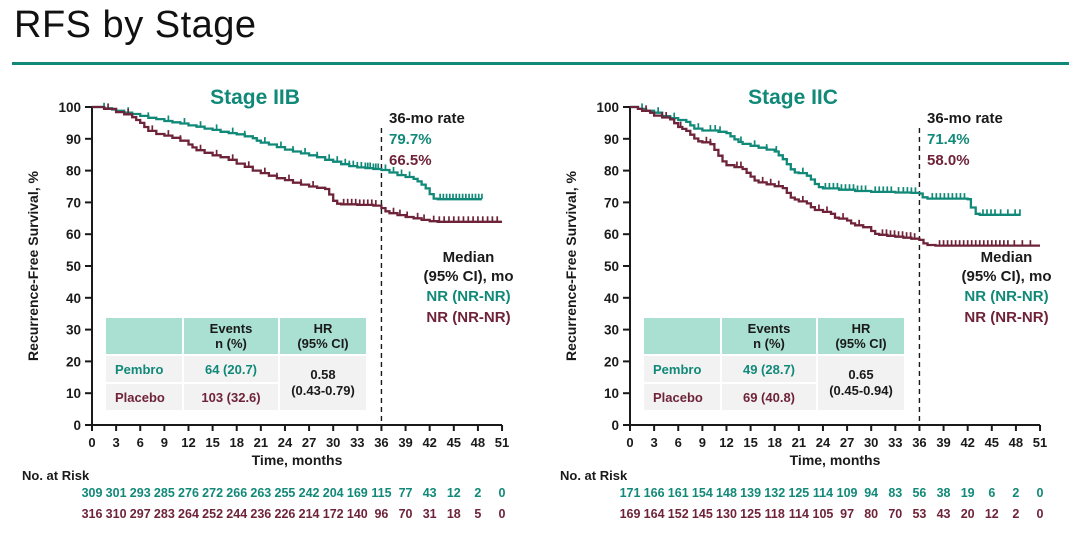 The height and width of the screenshot is (549, 1080). I want to click on at-risk-count: 77, so click(405, 493).